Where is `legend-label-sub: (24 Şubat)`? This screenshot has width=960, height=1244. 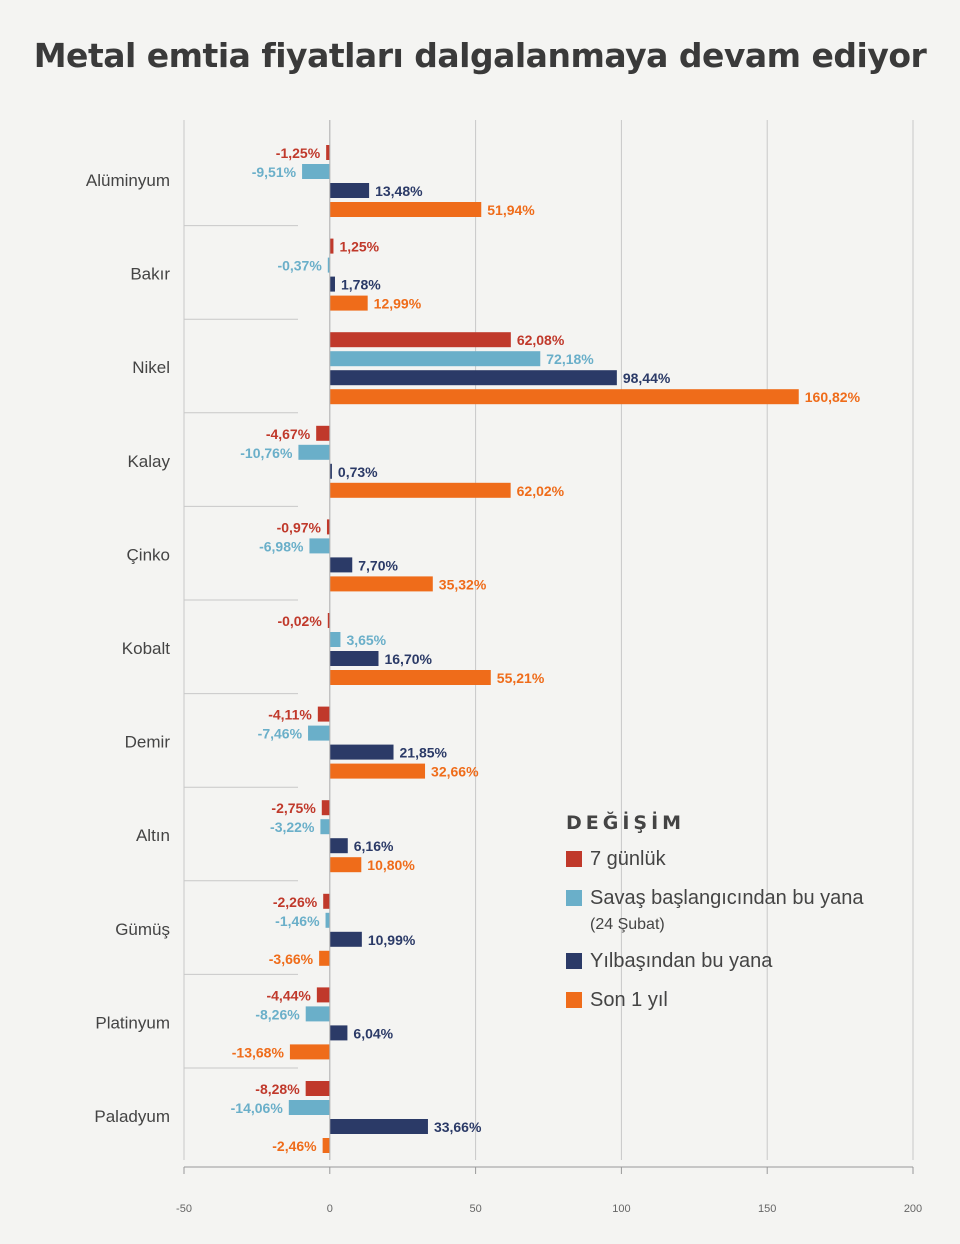 legend-label-sub: (24 Şubat) is located at coordinates (627, 924).